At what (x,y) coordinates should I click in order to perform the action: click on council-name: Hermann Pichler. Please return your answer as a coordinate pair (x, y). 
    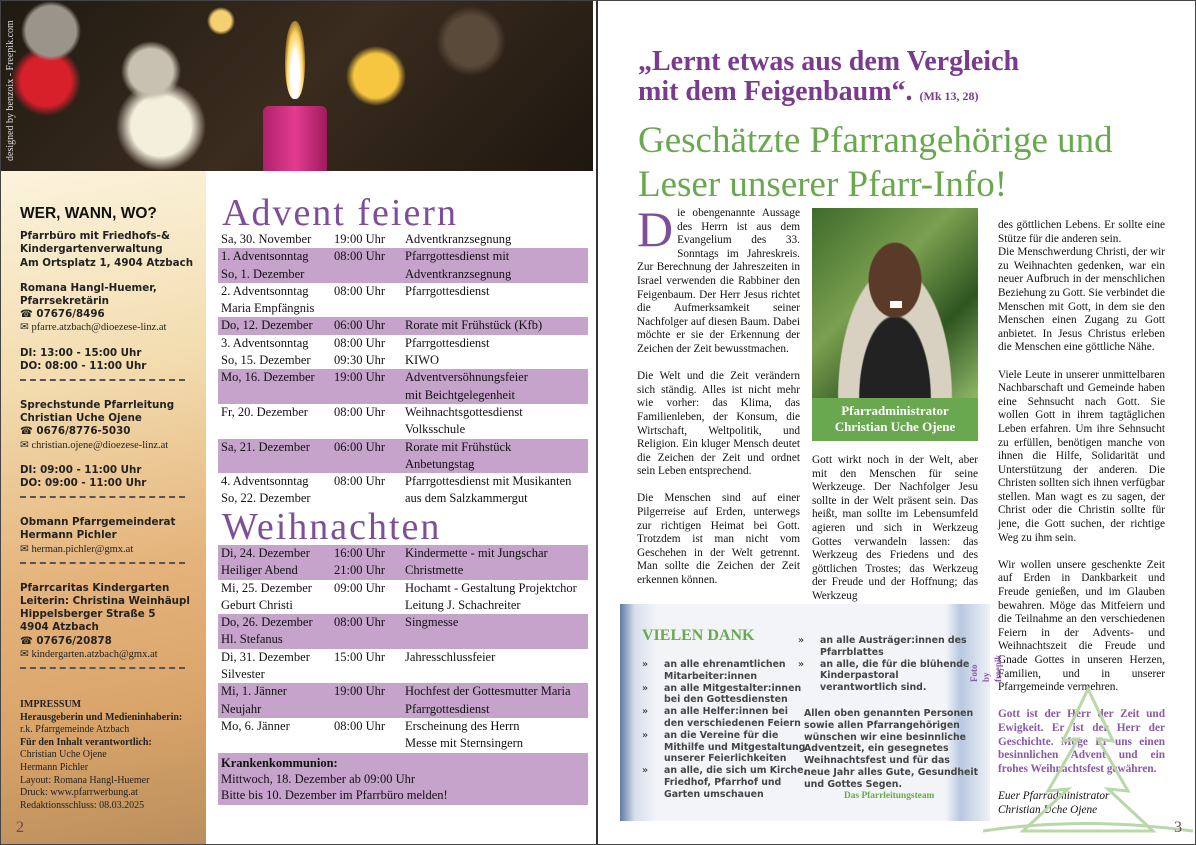
    Looking at the image, I should click on (68, 535).